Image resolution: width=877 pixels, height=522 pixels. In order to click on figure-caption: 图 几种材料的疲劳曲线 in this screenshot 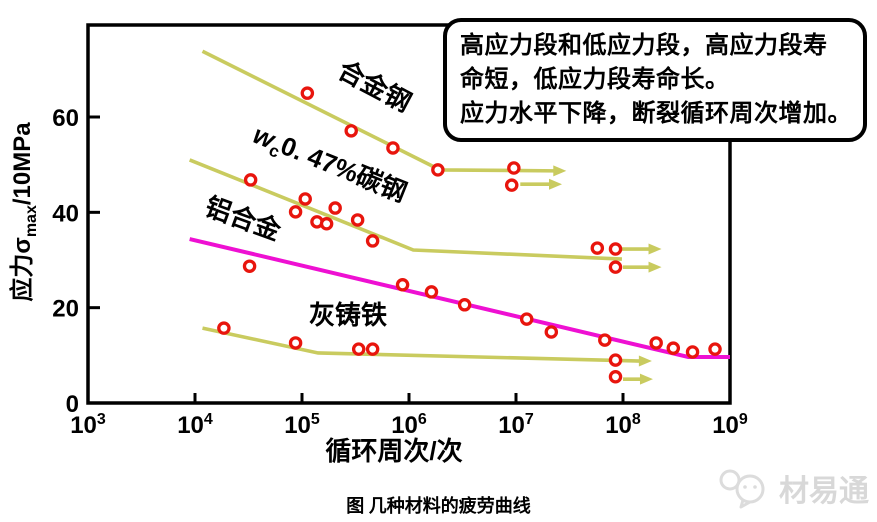, I will do `click(438, 506)`.